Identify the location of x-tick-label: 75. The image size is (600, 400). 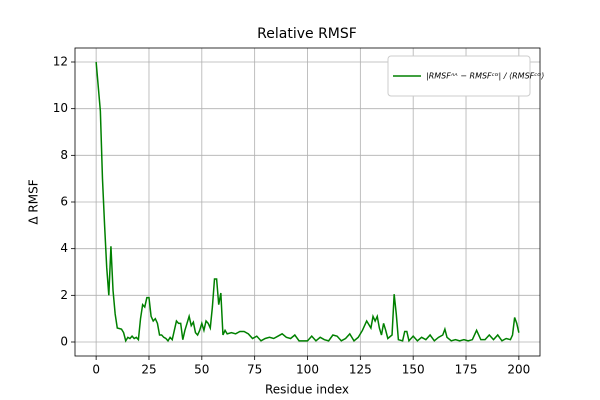
(254, 370).